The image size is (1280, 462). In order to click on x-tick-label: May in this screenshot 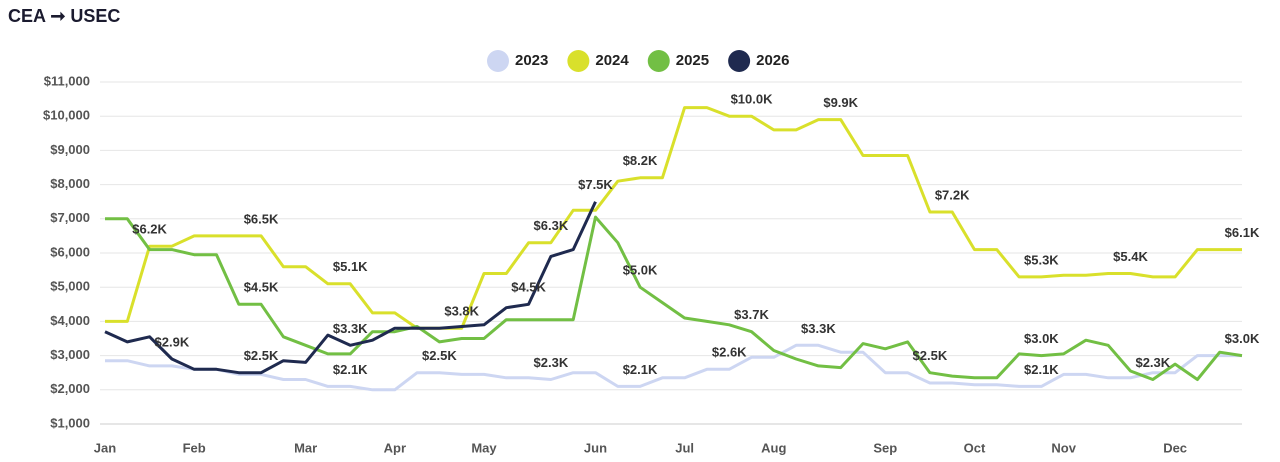, I will do `click(484, 447)`.